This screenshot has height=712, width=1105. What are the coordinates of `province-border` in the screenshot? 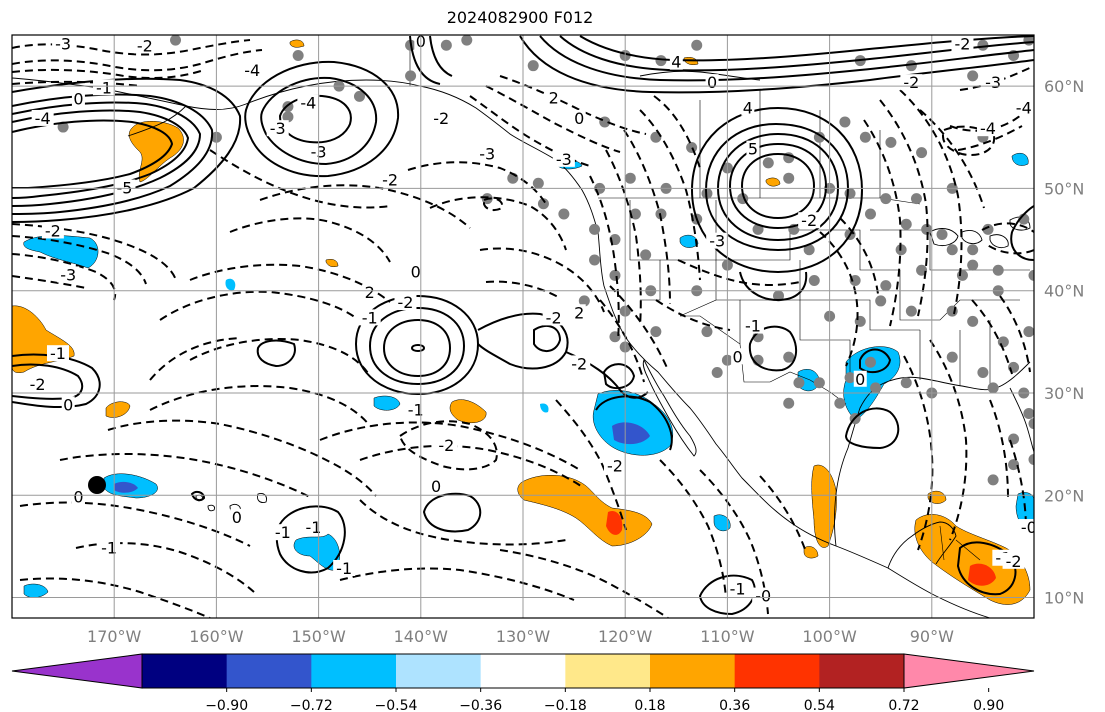 It's located at (790, 144).